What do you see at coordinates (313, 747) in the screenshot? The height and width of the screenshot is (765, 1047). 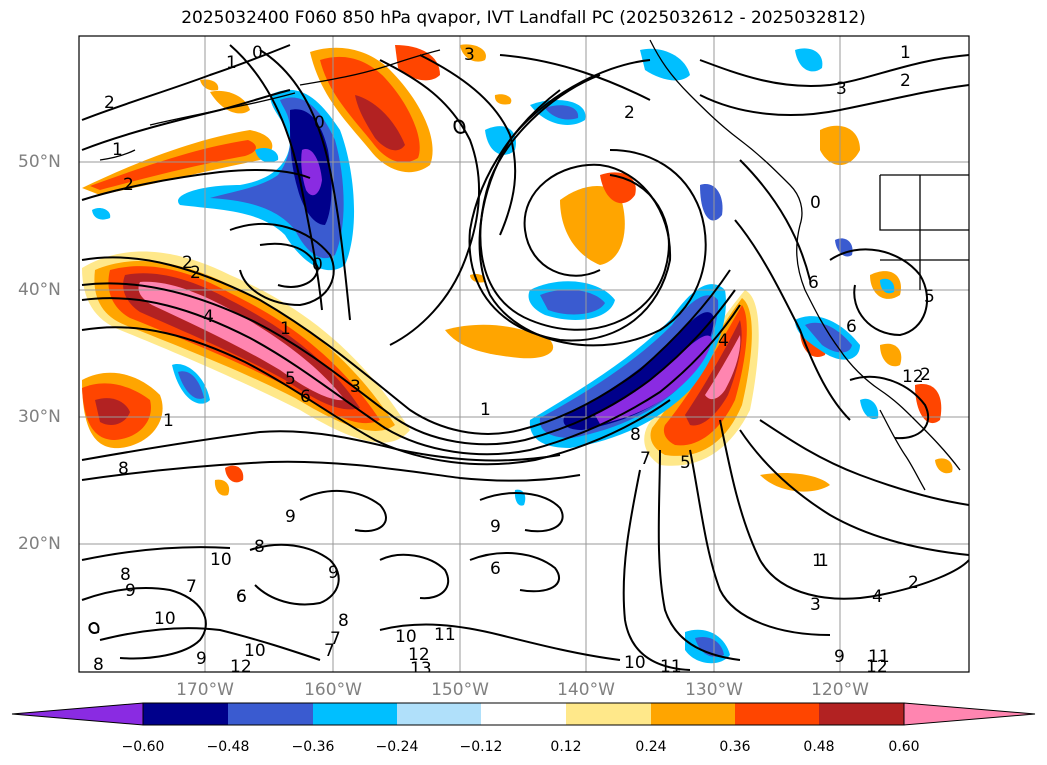 I see `colorbar-tick: −0.36` at bounding box center [313, 747].